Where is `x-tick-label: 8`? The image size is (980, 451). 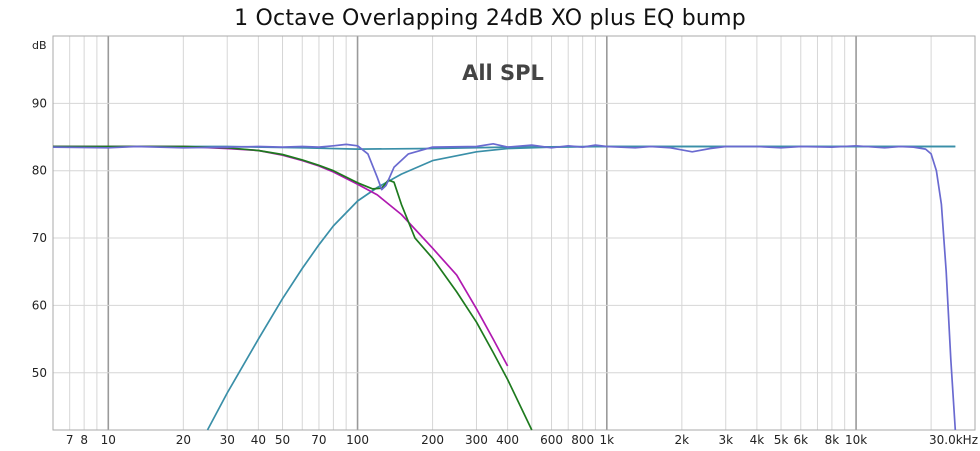
x-tick-label: 8 is located at coordinates (84, 440).